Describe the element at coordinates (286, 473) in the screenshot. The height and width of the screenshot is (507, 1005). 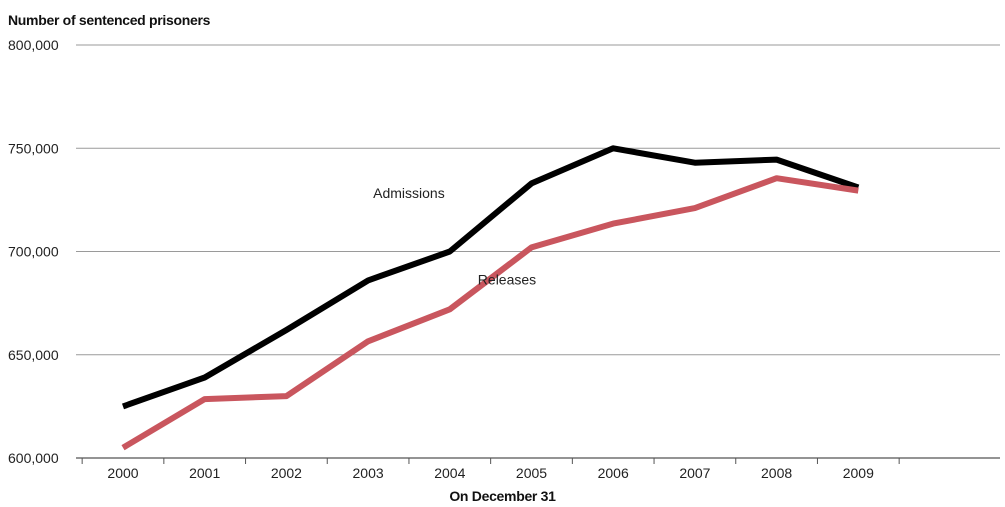
I see `x-tick-label: 2002` at that location.